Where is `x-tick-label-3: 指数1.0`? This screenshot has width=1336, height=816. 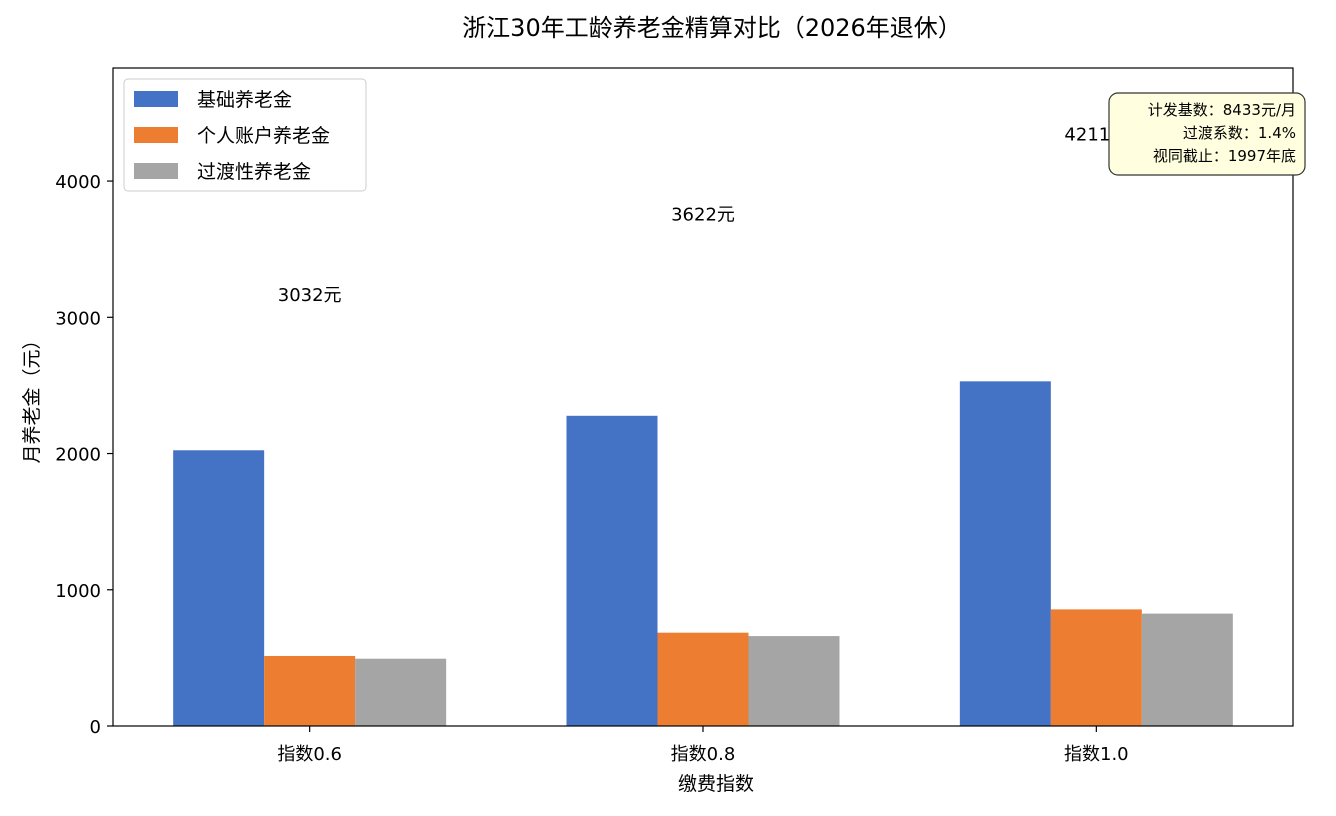 x-tick-label-3: 指数1.0 is located at coordinates (1096, 754).